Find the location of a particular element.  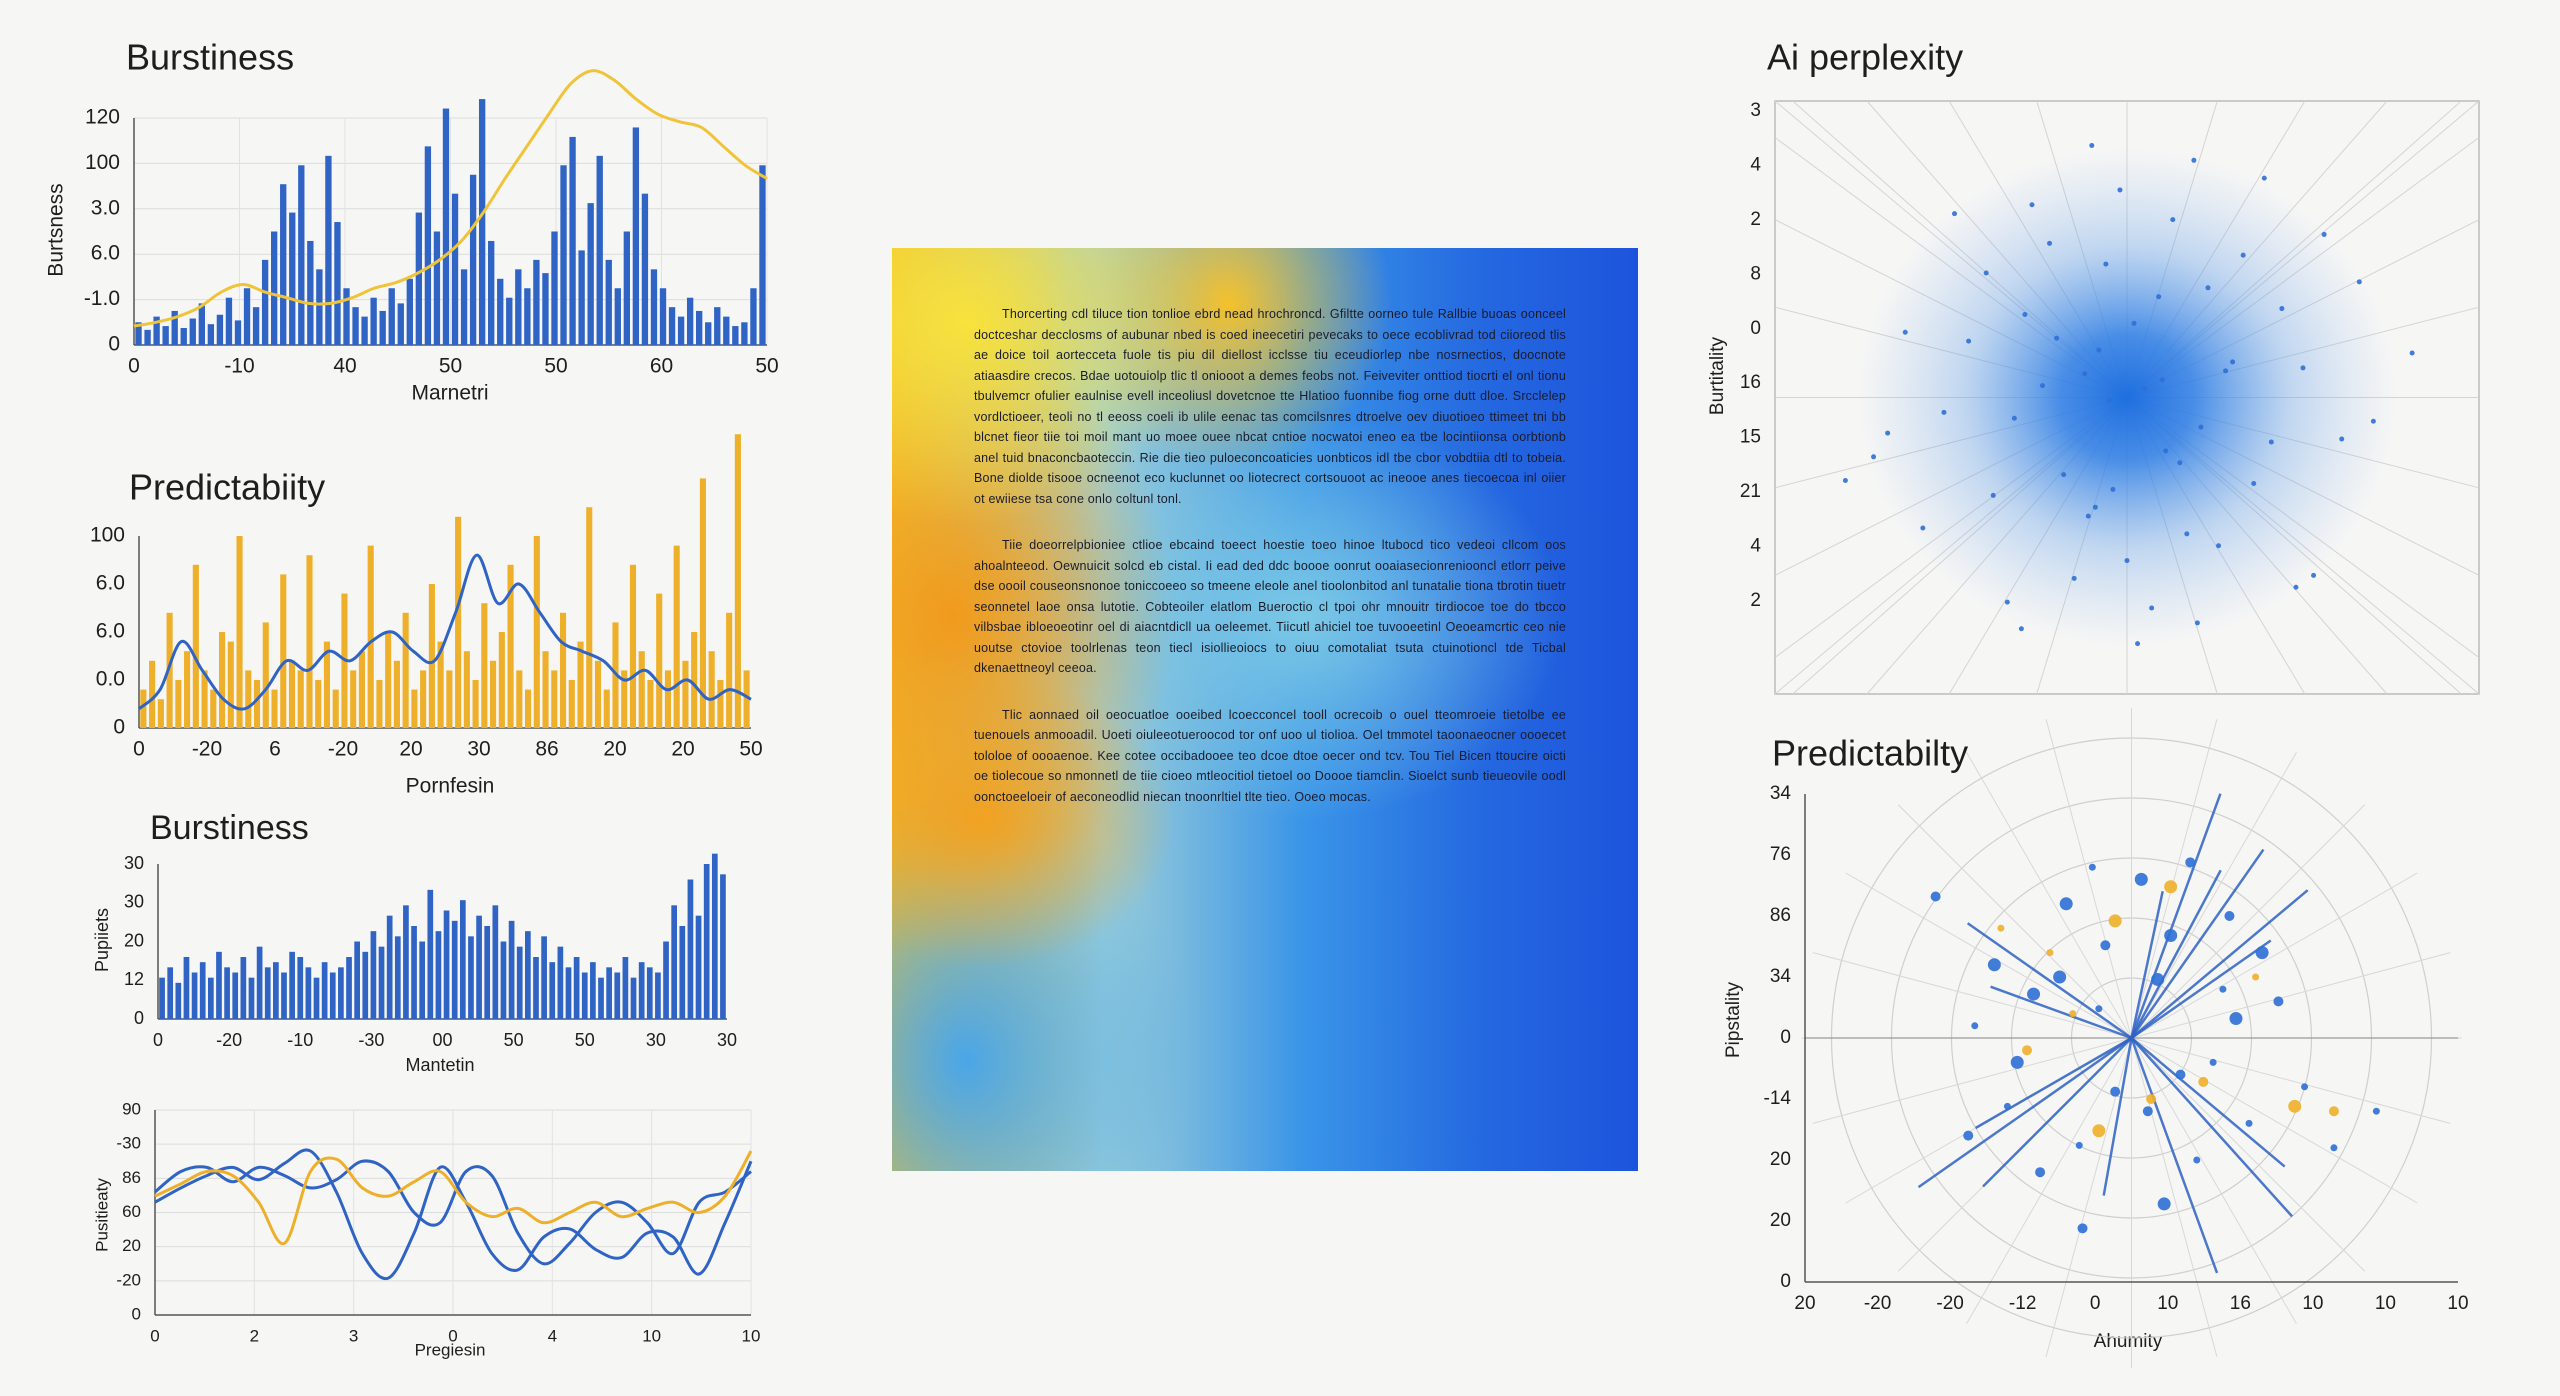

y-tick-label: -30 is located at coordinates (128, 1143).